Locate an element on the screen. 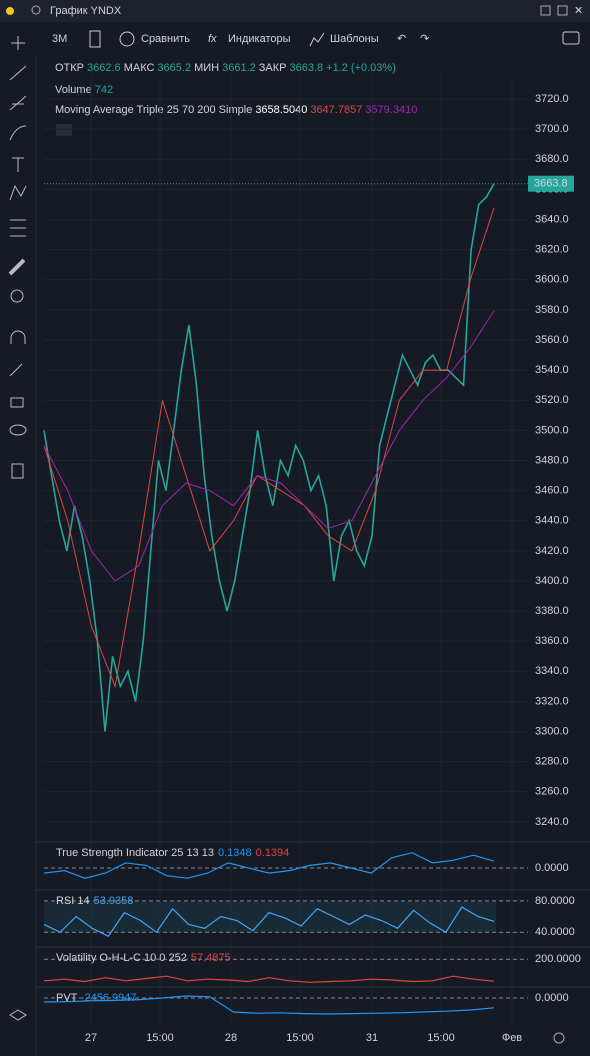  x-tick-label: 28 is located at coordinates (231, 1038).